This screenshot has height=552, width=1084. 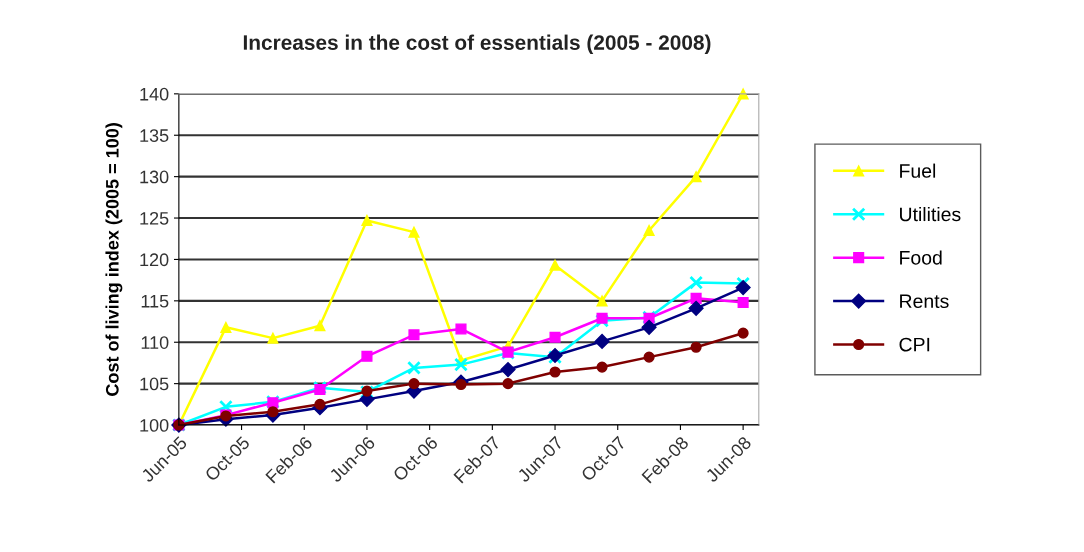 What do you see at coordinates (154, 260) in the screenshot?
I see `y-tick-label: 120` at bounding box center [154, 260].